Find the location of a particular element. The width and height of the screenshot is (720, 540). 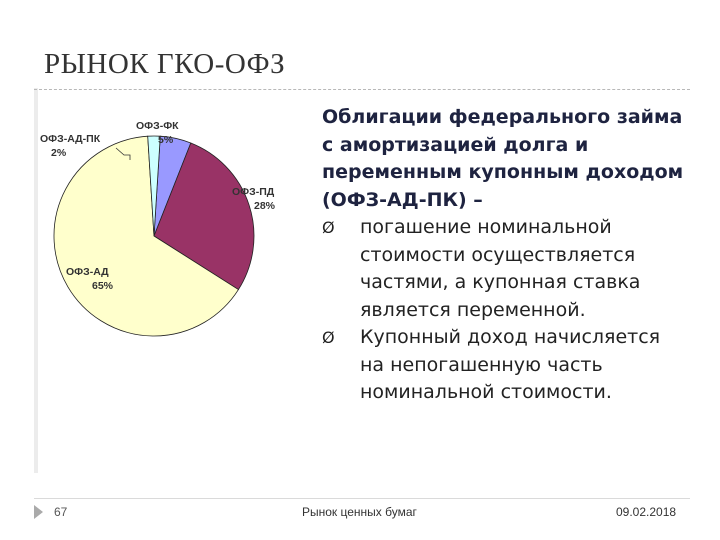

slice-value-label-ofz-ad-pk: 2% is located at coordinates (59, 153).